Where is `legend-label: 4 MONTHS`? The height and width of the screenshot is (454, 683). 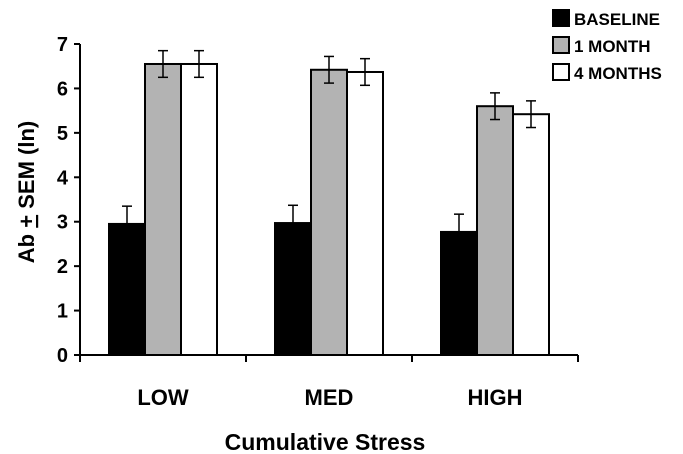
legend-label: 4 MONTHS is located at coordinates (618, 73).